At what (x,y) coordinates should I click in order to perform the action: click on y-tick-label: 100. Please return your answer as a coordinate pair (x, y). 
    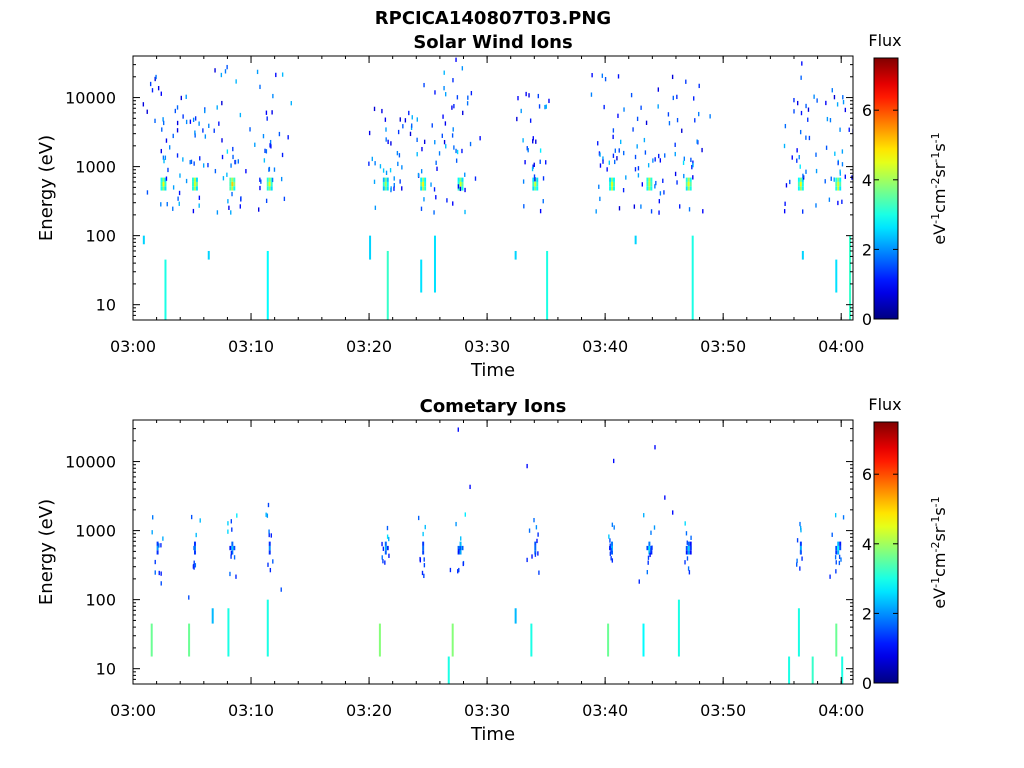
    Looking at the image, I should click on (100, 236).